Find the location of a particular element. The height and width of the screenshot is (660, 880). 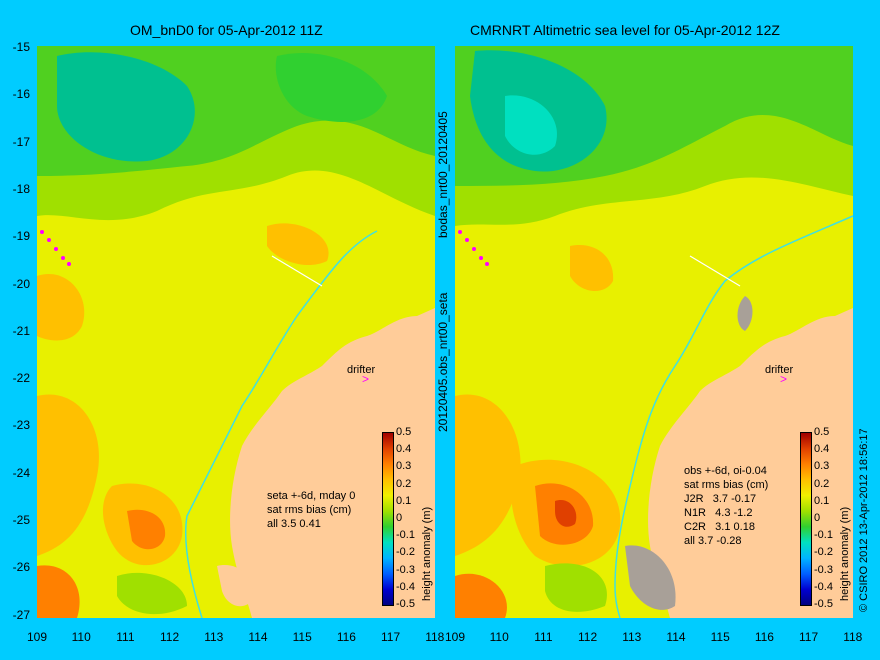

x-tick-label-left: 114 is located at coordinates (258, 637).